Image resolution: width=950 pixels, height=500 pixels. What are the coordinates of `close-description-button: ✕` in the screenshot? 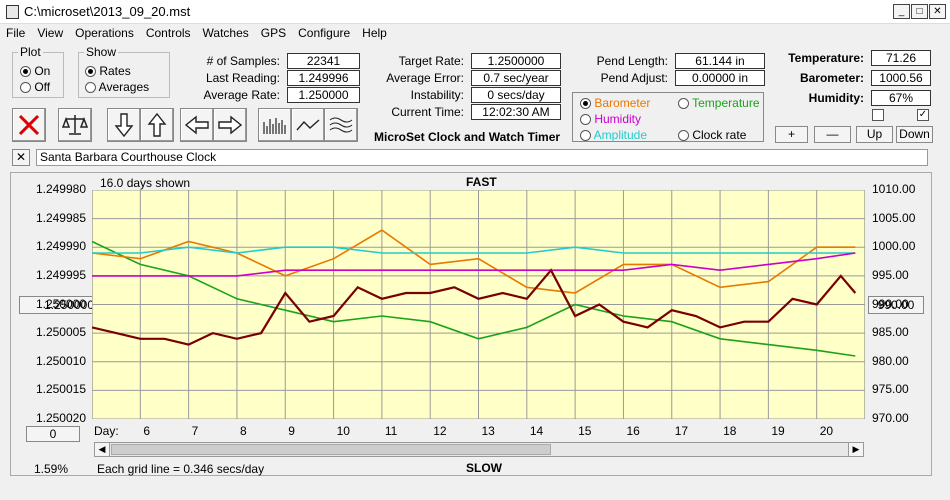 It's located at (21, 157).